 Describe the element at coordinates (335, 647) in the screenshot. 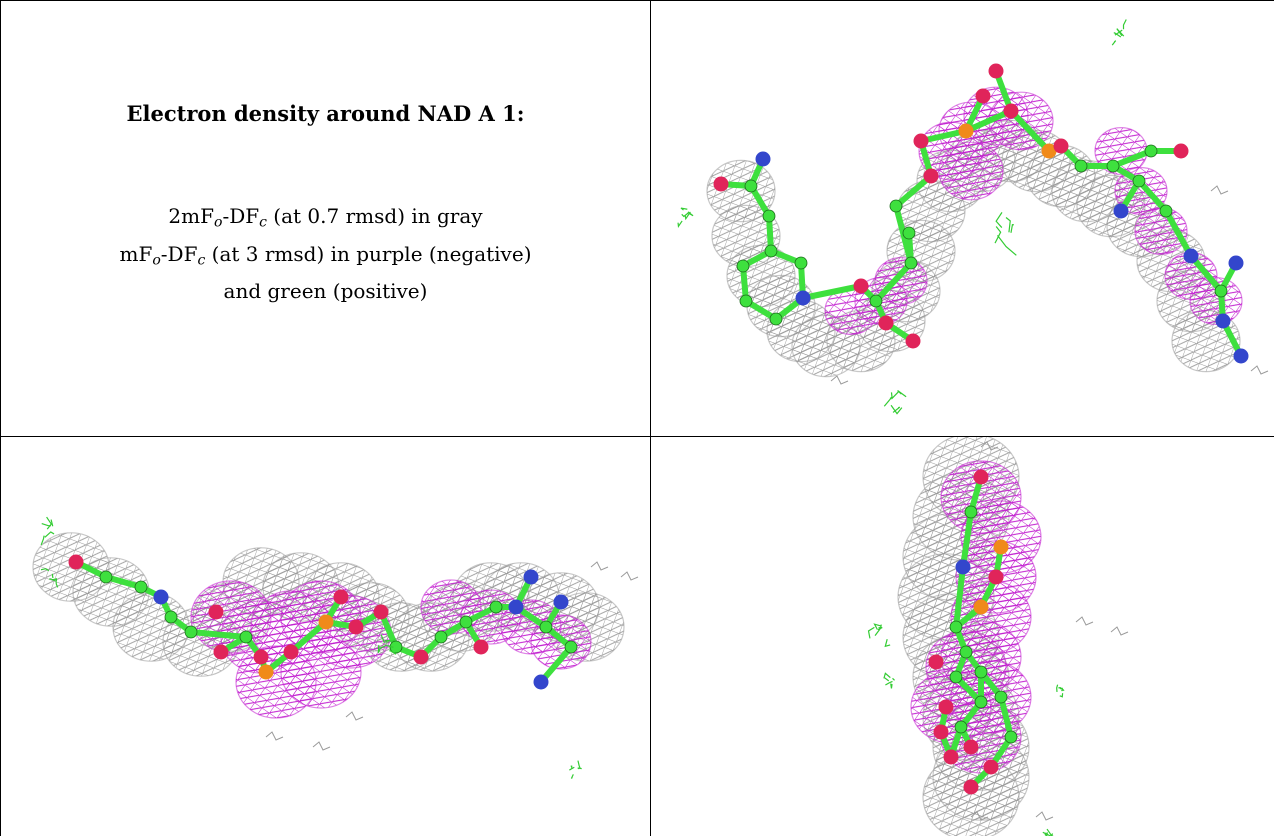

I see `density-view-side-image` at that location.